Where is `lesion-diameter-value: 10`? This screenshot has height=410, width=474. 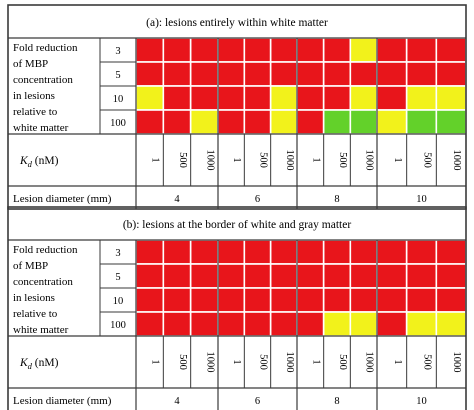
lesion-diameter-value: 10 is located at coordinates (421, 401).